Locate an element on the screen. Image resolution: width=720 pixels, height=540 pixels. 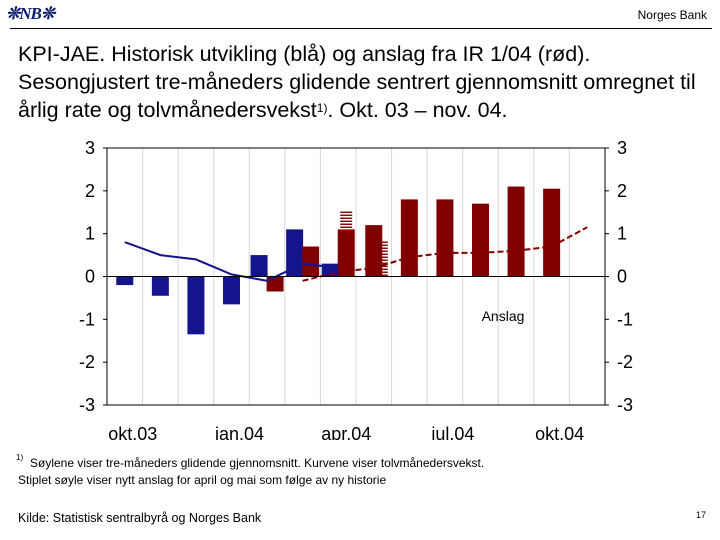
page-number: 17 is located at coordinates (700, 515).